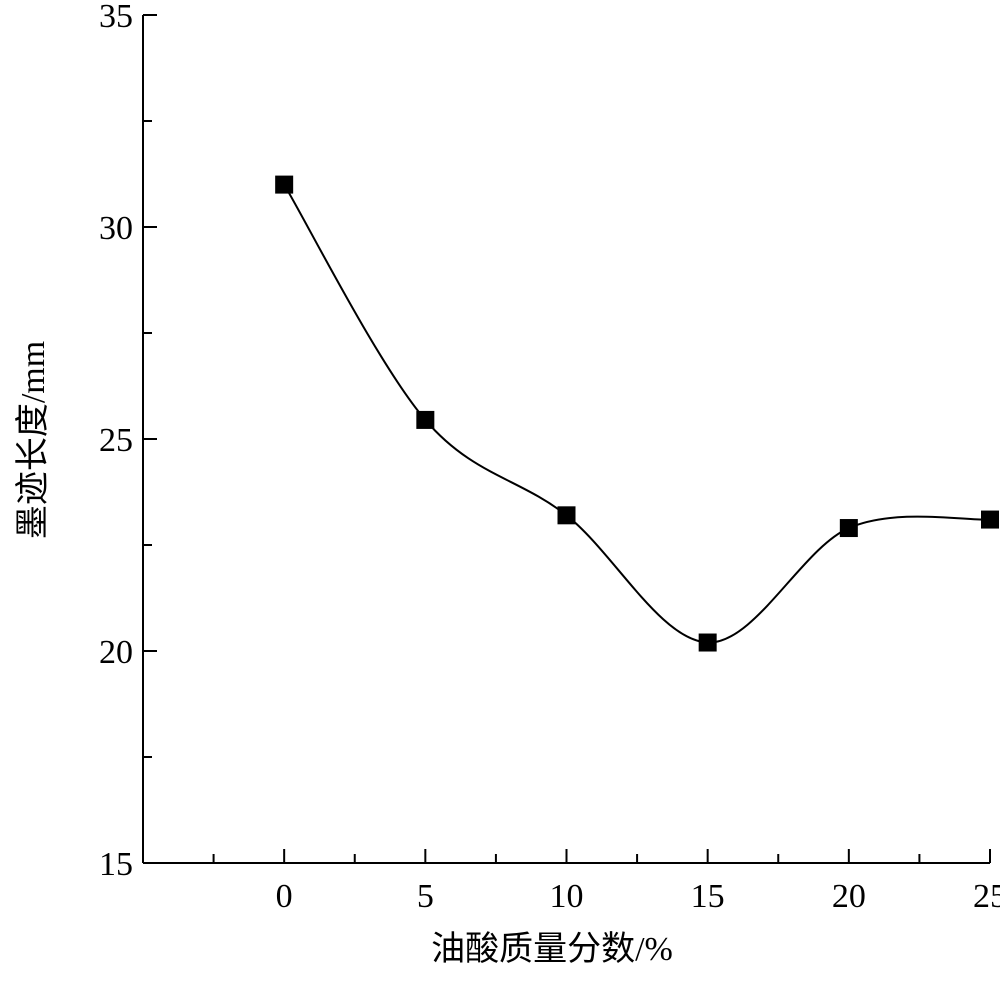 The width and height of the screenshot is (1000, 984). What do you see at coordinates (552, 949) in the screenshot?
I see `x-axis-title: 油酸质量分数/%` at bounding box center [552, 949].